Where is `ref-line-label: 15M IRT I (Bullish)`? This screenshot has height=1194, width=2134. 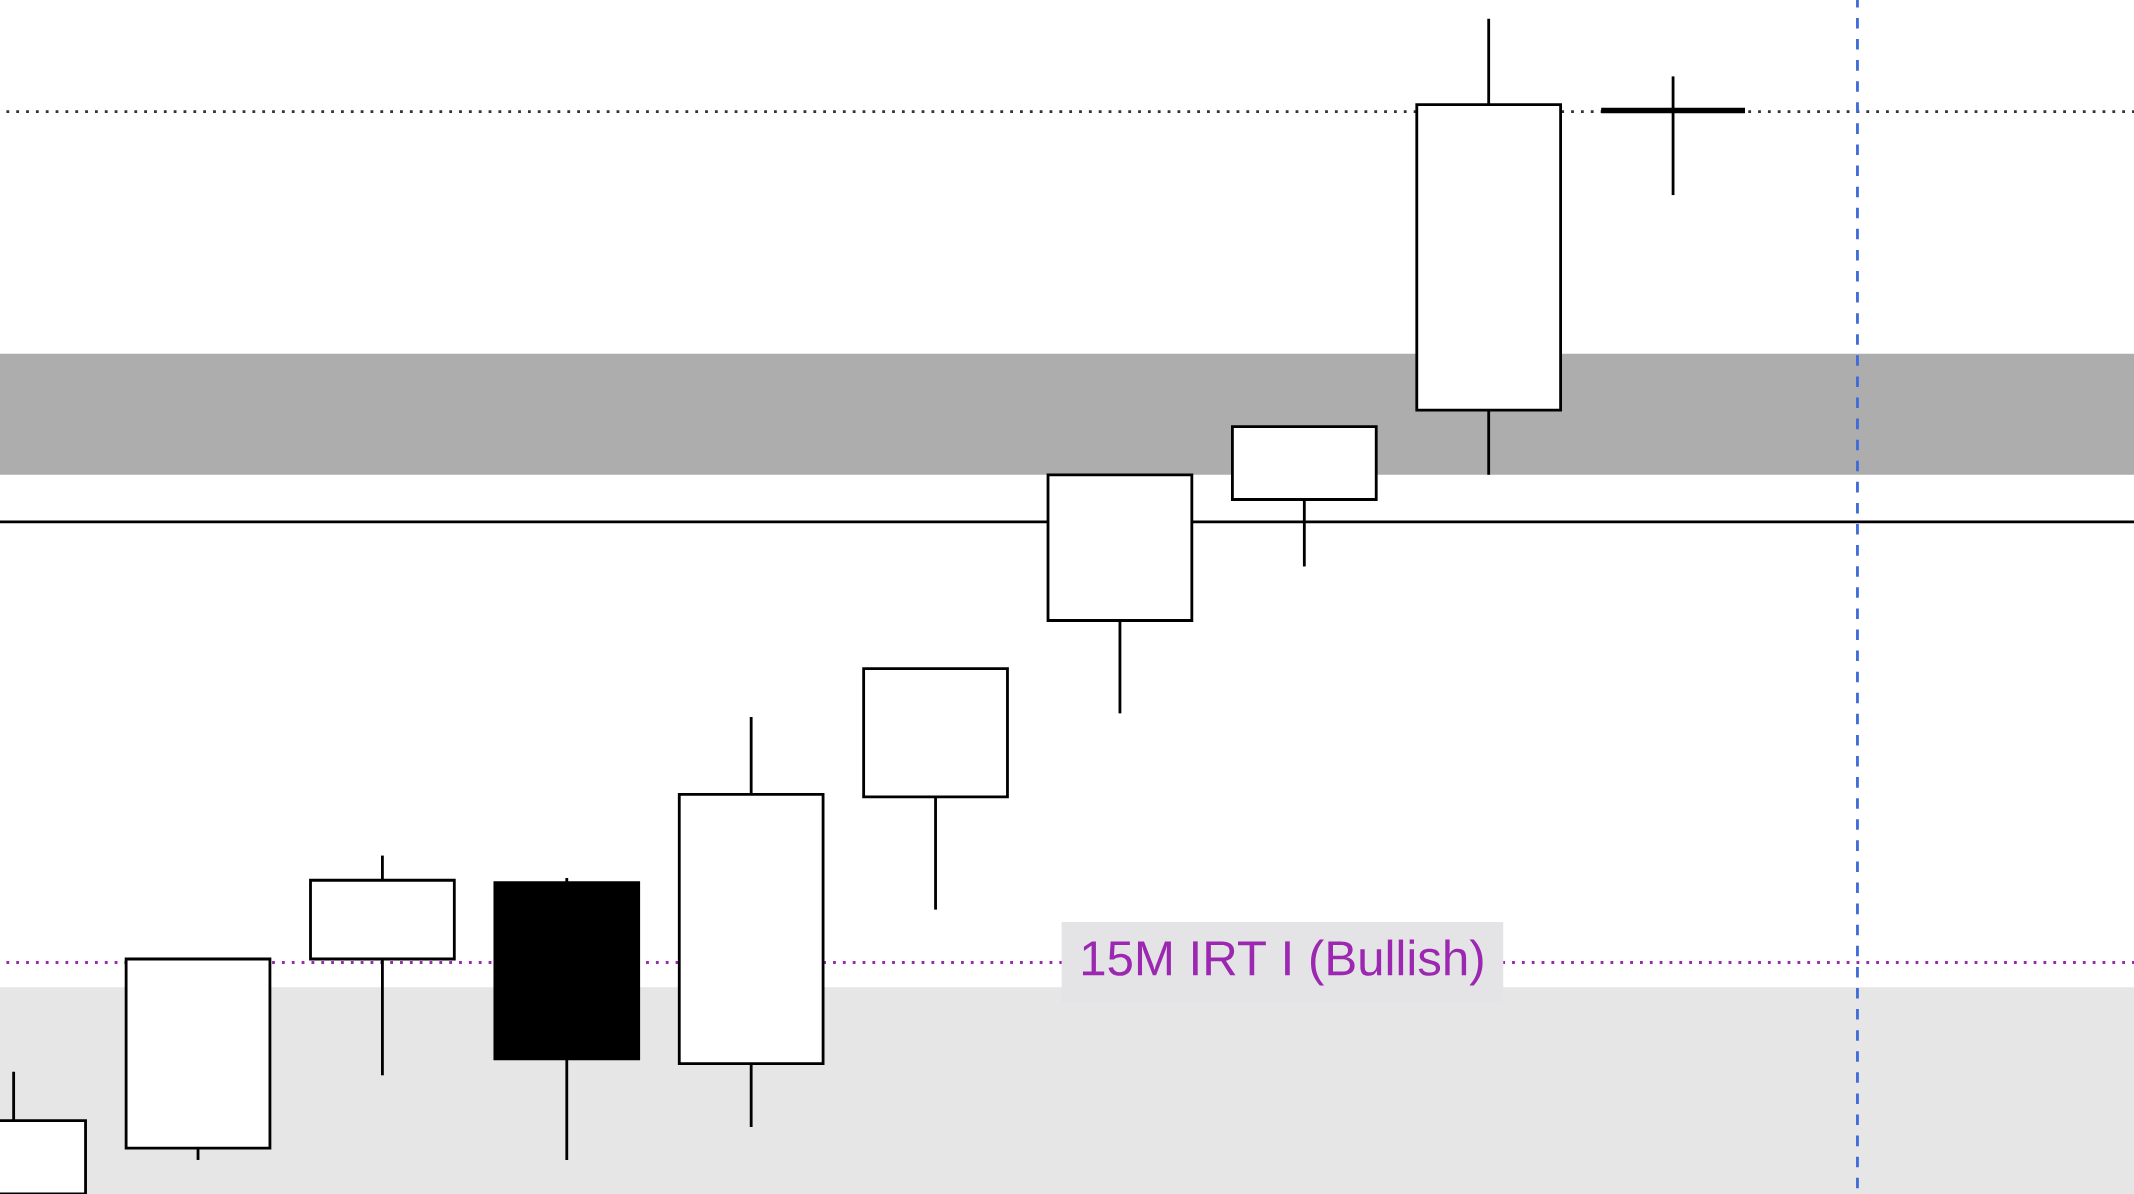 ref-line-label: 15M IRT I (Bullish) is located at coordinates (1282, 962).